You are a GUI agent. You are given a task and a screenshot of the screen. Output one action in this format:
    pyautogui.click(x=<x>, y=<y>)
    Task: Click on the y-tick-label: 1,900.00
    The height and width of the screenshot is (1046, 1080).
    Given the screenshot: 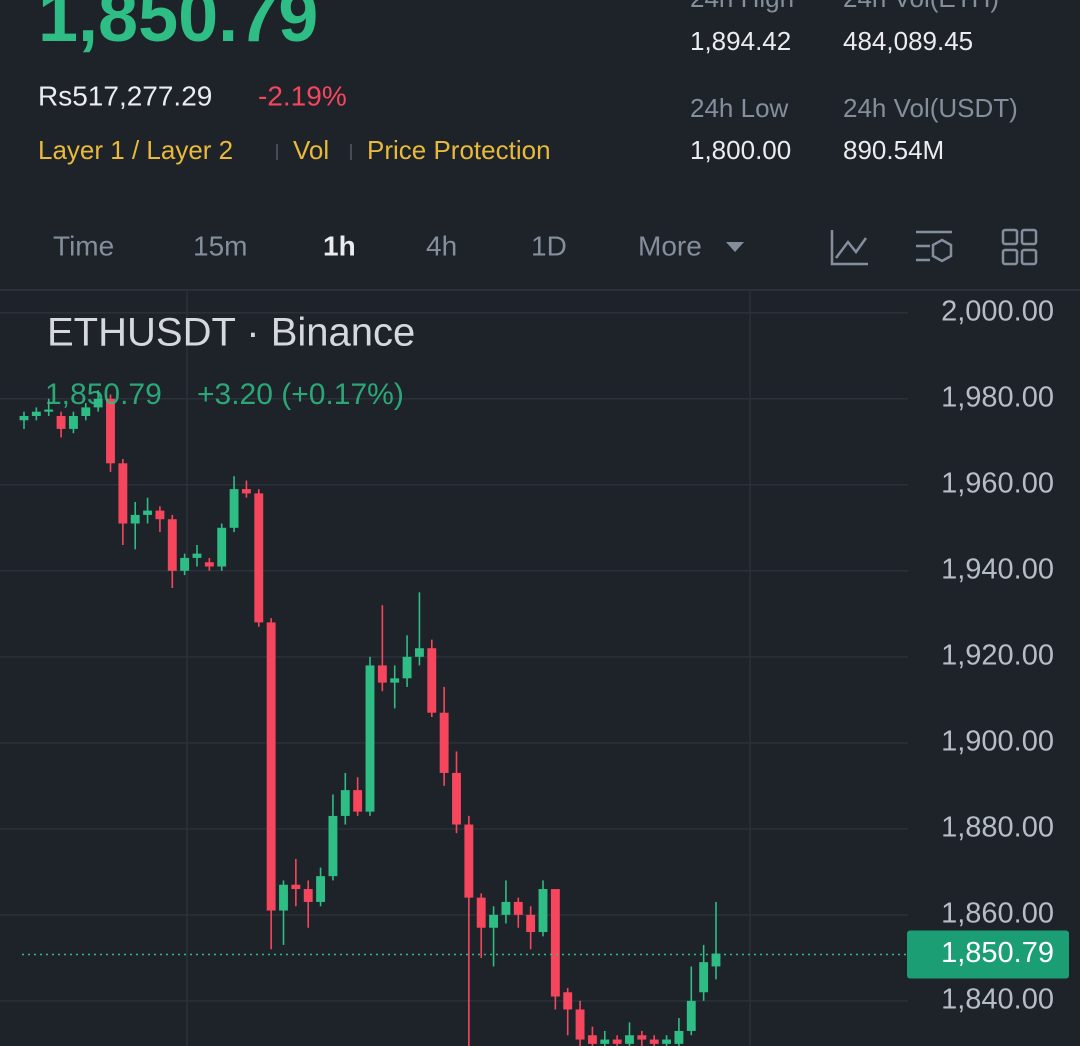 What is the action you would take?
    pyautogui.click(x=997, y=741)
    